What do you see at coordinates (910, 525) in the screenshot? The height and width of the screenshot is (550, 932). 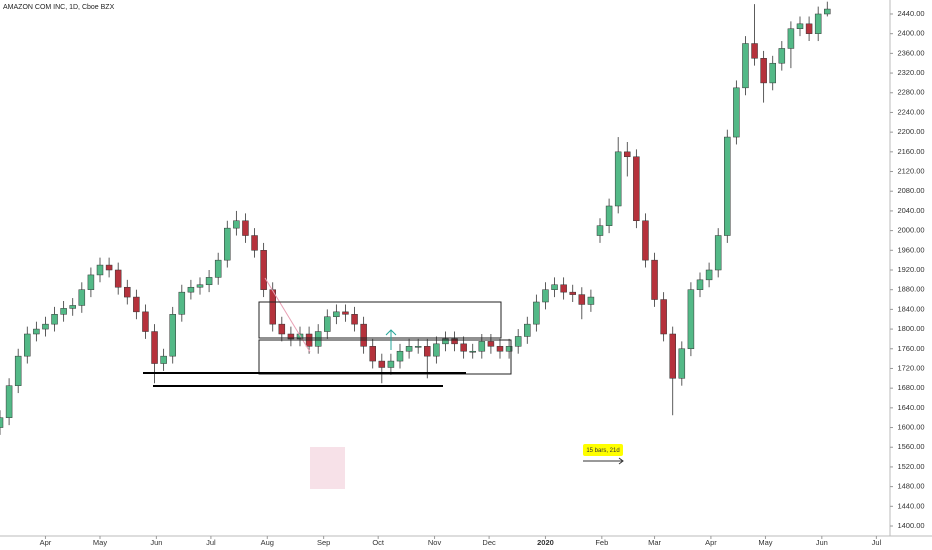 I see `y-tick-label: 1400.00` at bounding box center [910, 525].